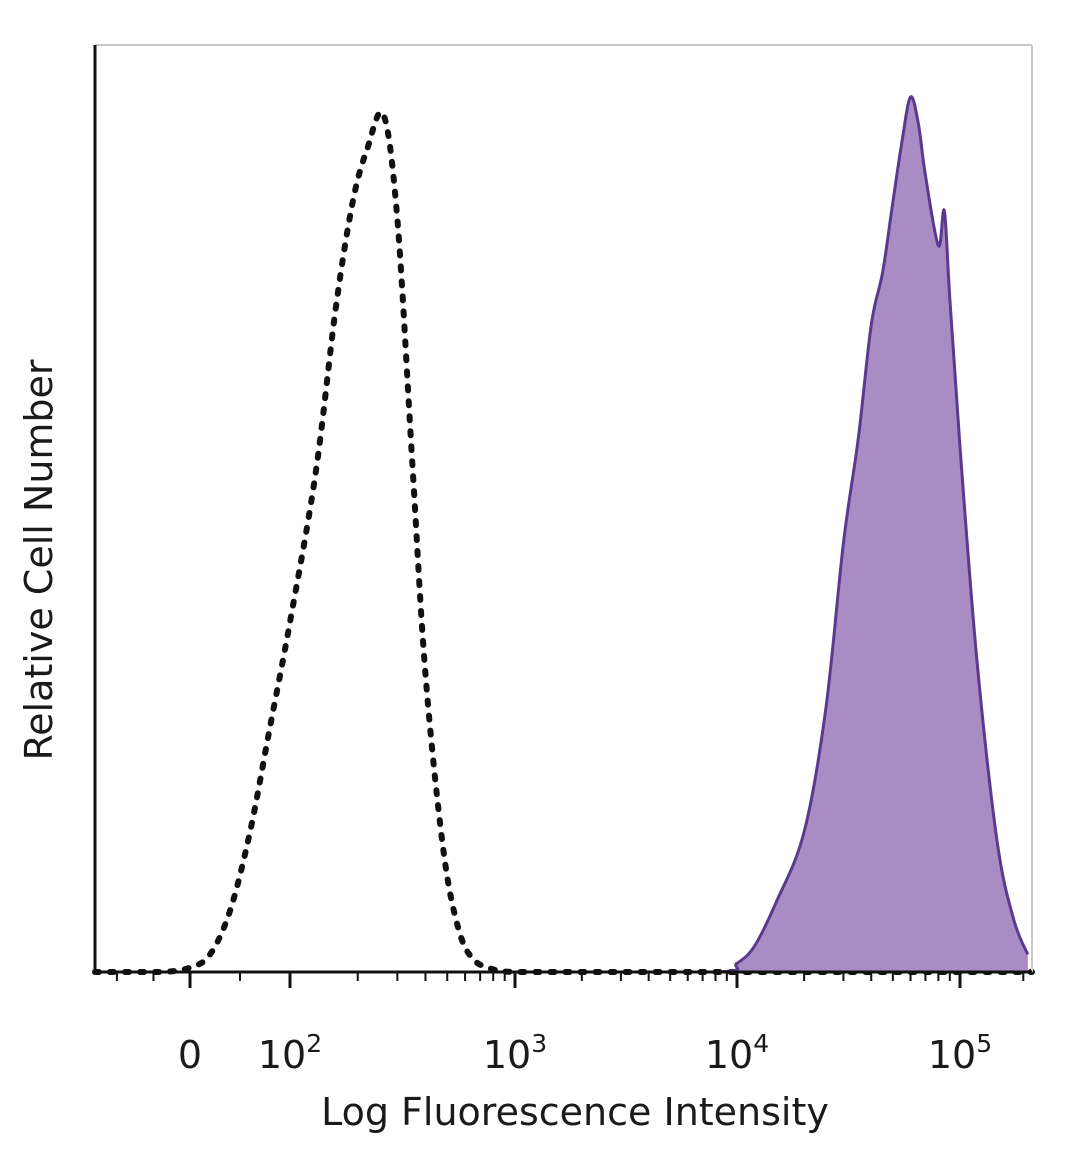  I want to click on x-tick-label: 102, so click(290, 1053).